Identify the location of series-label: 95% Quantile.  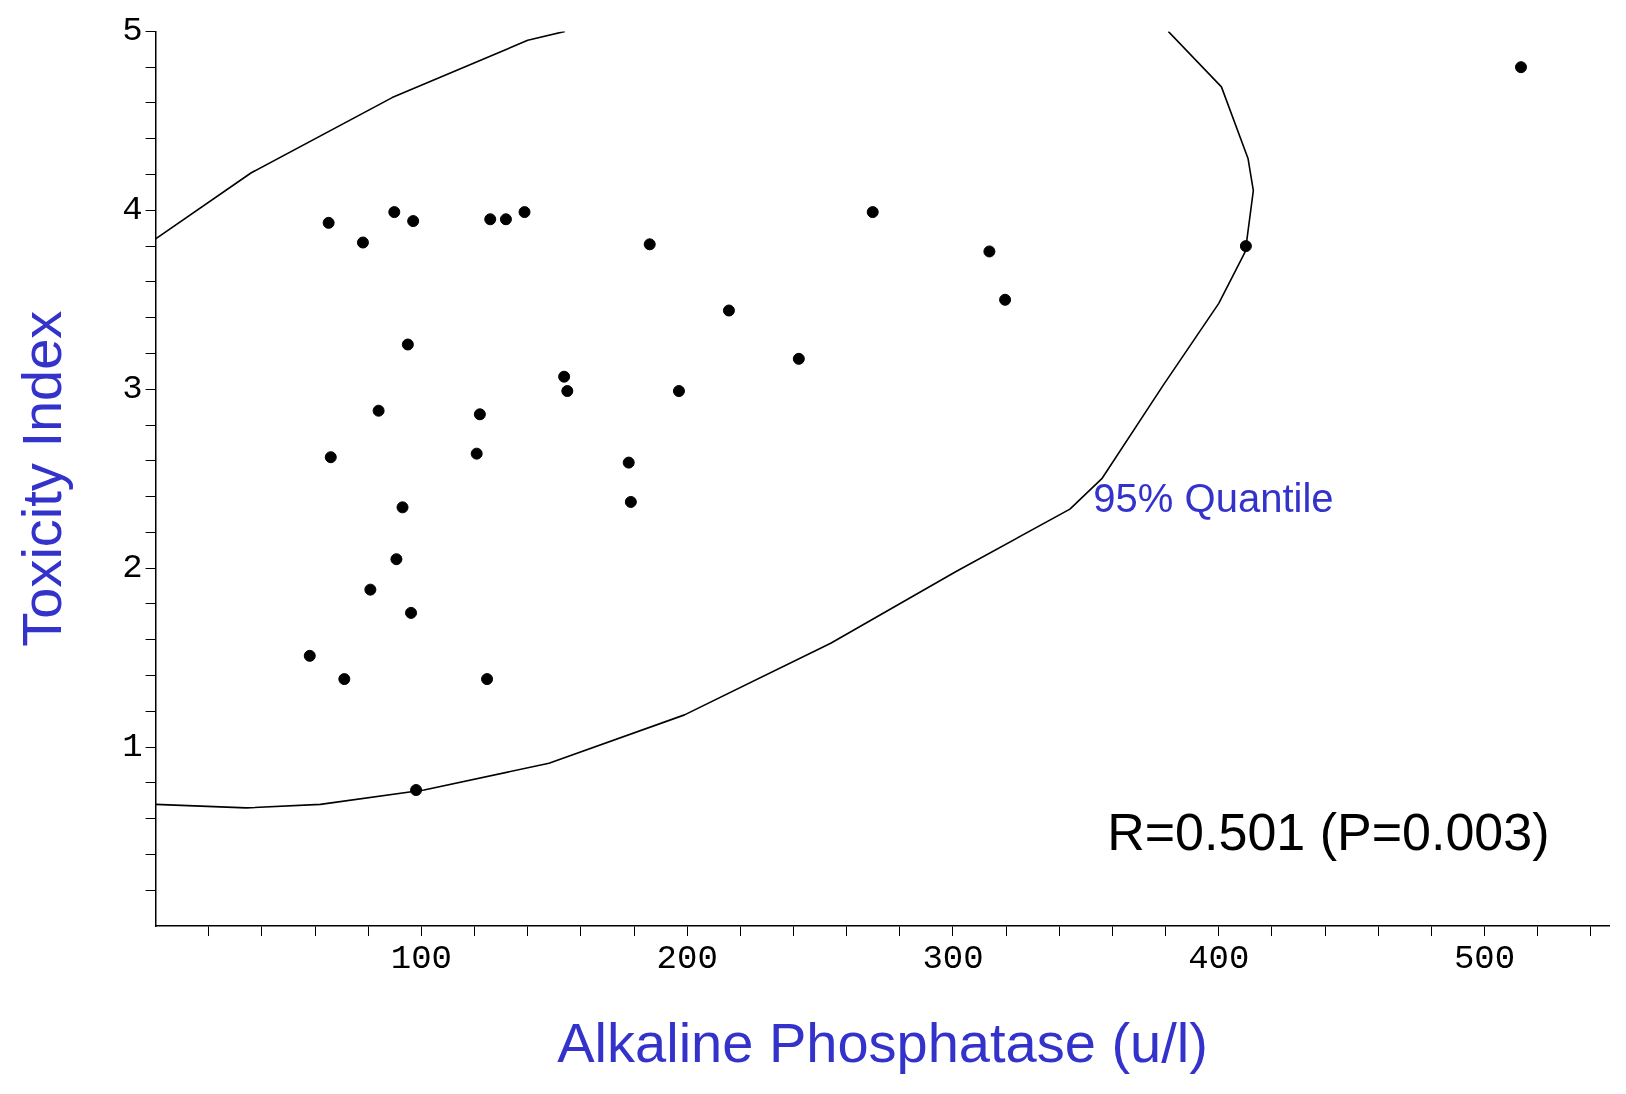
(1213, 498).